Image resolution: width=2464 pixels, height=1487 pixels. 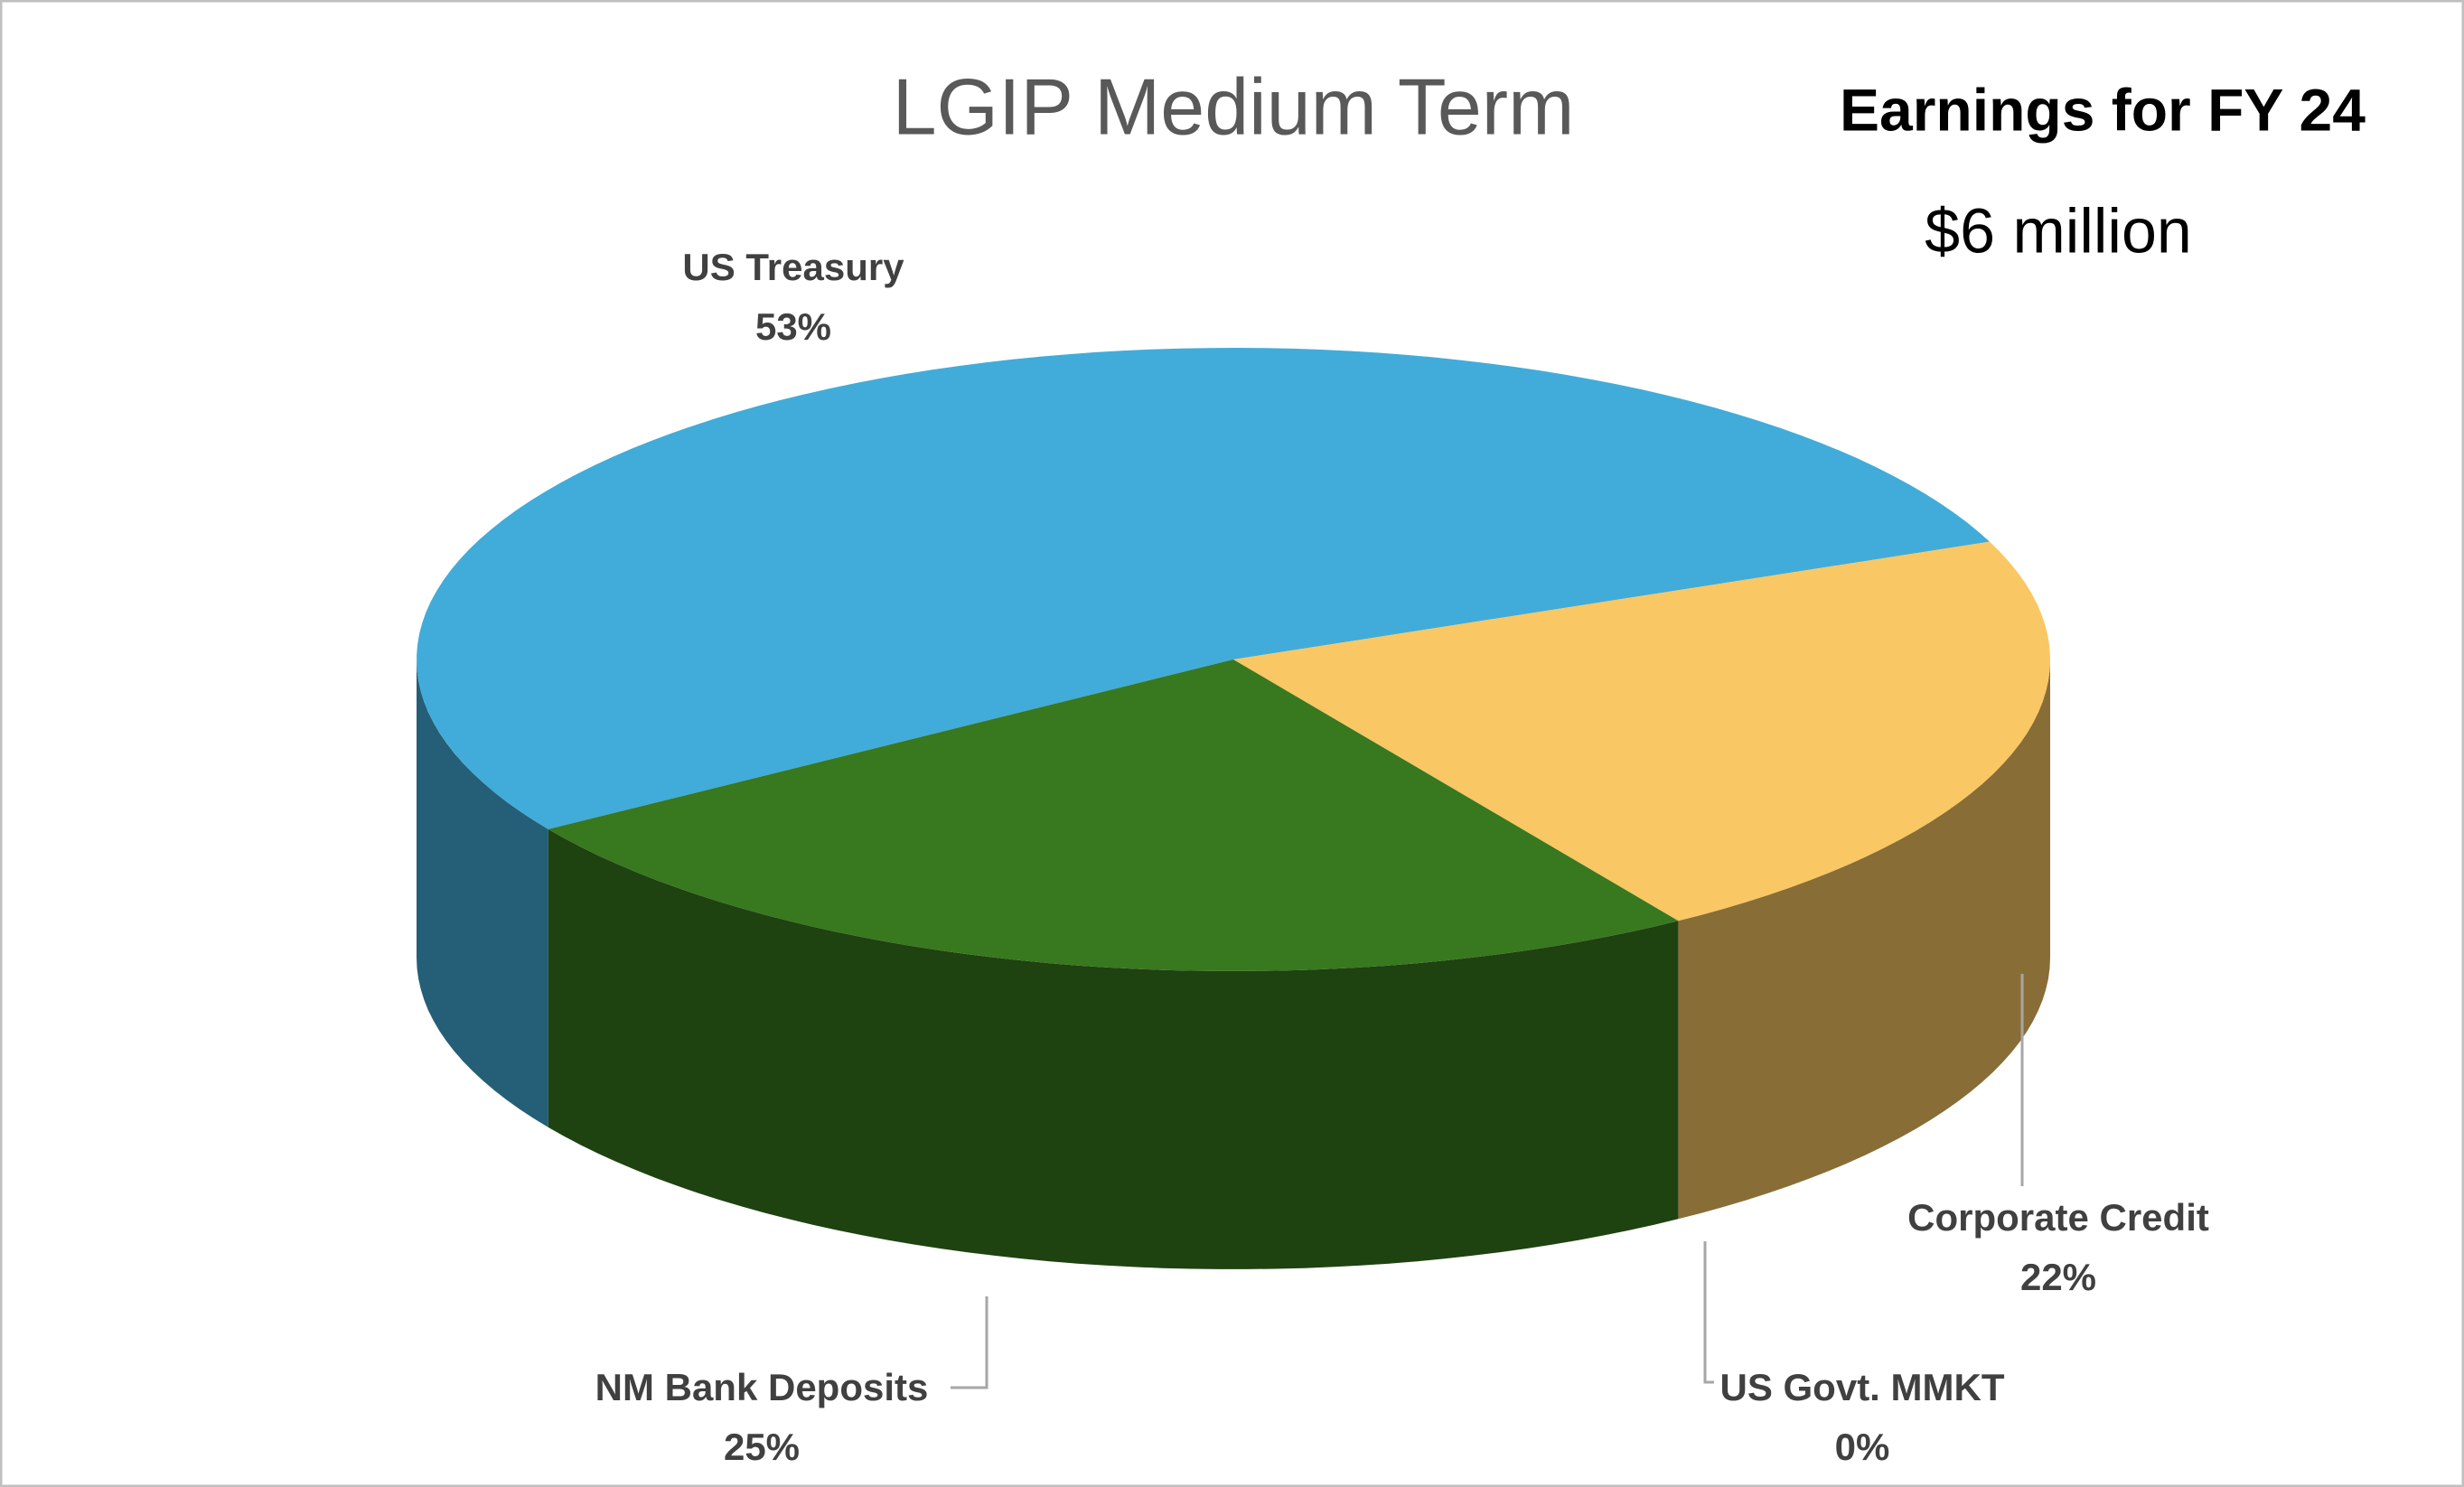 What do you see at coordinates (762, 1447) in the screenshot?
I see `data-label-value: 25%` at bounding box center [762, 1447].